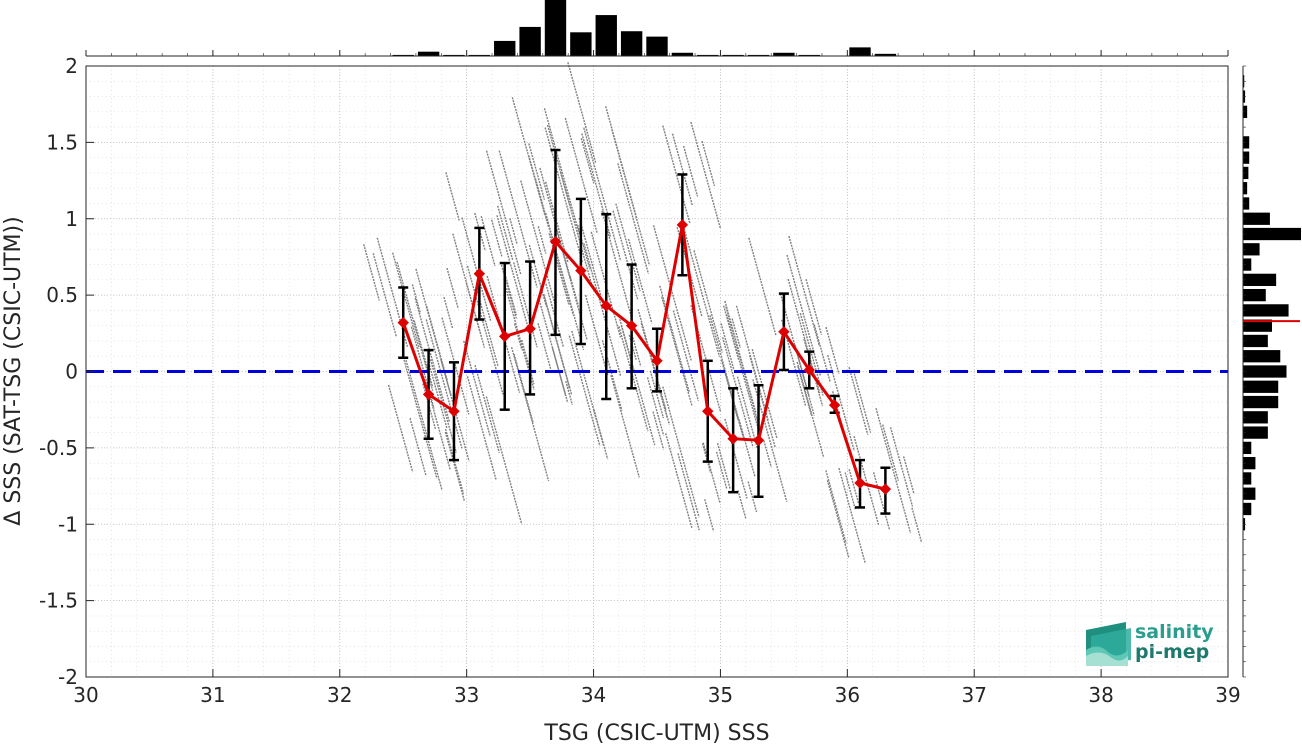 The height and width of the screenshot is (745, 1302). What do you see at coordinates (71, 66) in the screenshot?
I see `y-tick-label: 2` at bounding box center [71, 66].